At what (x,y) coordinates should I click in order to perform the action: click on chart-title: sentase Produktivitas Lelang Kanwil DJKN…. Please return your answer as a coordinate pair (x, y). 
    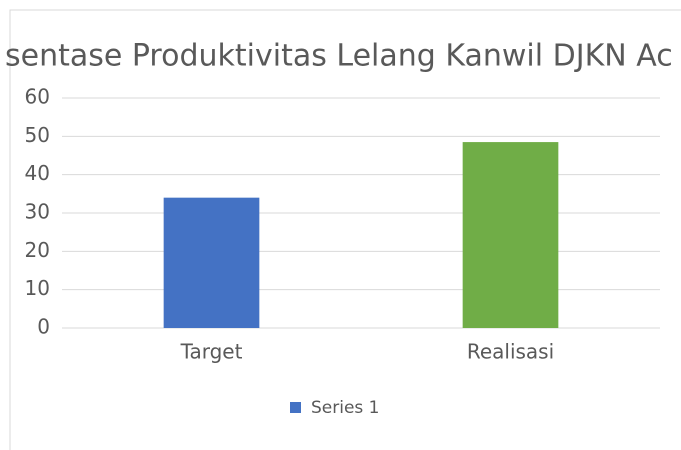
    Looking at the image, I should click on (339, 56).